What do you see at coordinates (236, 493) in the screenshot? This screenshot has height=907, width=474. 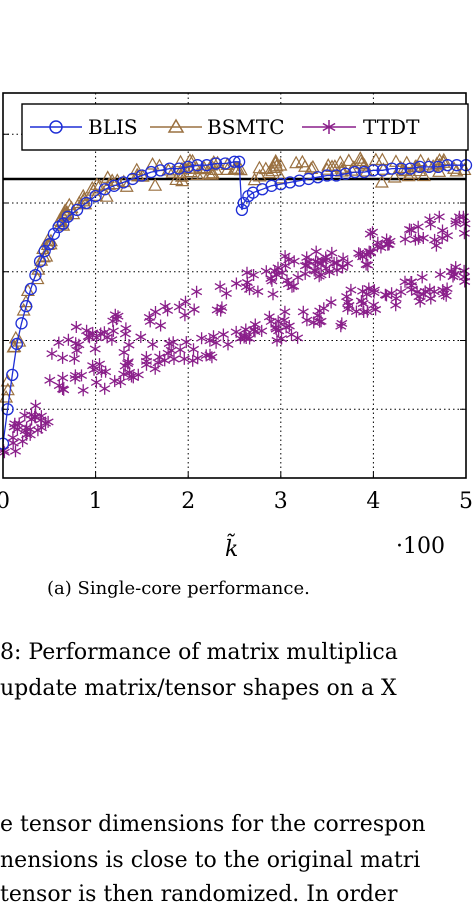 I see `x-ticks: 0 1 2 3 4 5` at bounding box center [236, 493].